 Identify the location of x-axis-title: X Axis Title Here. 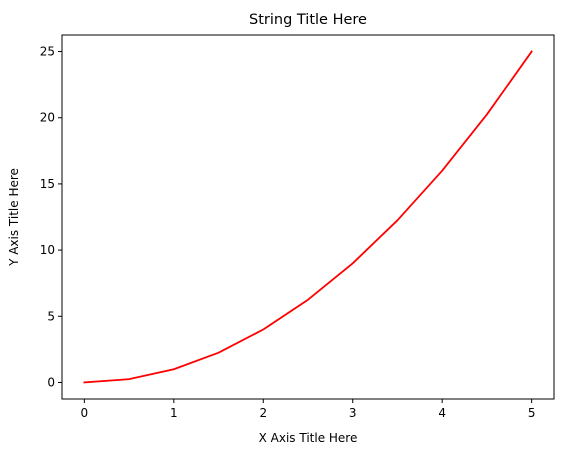
(308, 438).